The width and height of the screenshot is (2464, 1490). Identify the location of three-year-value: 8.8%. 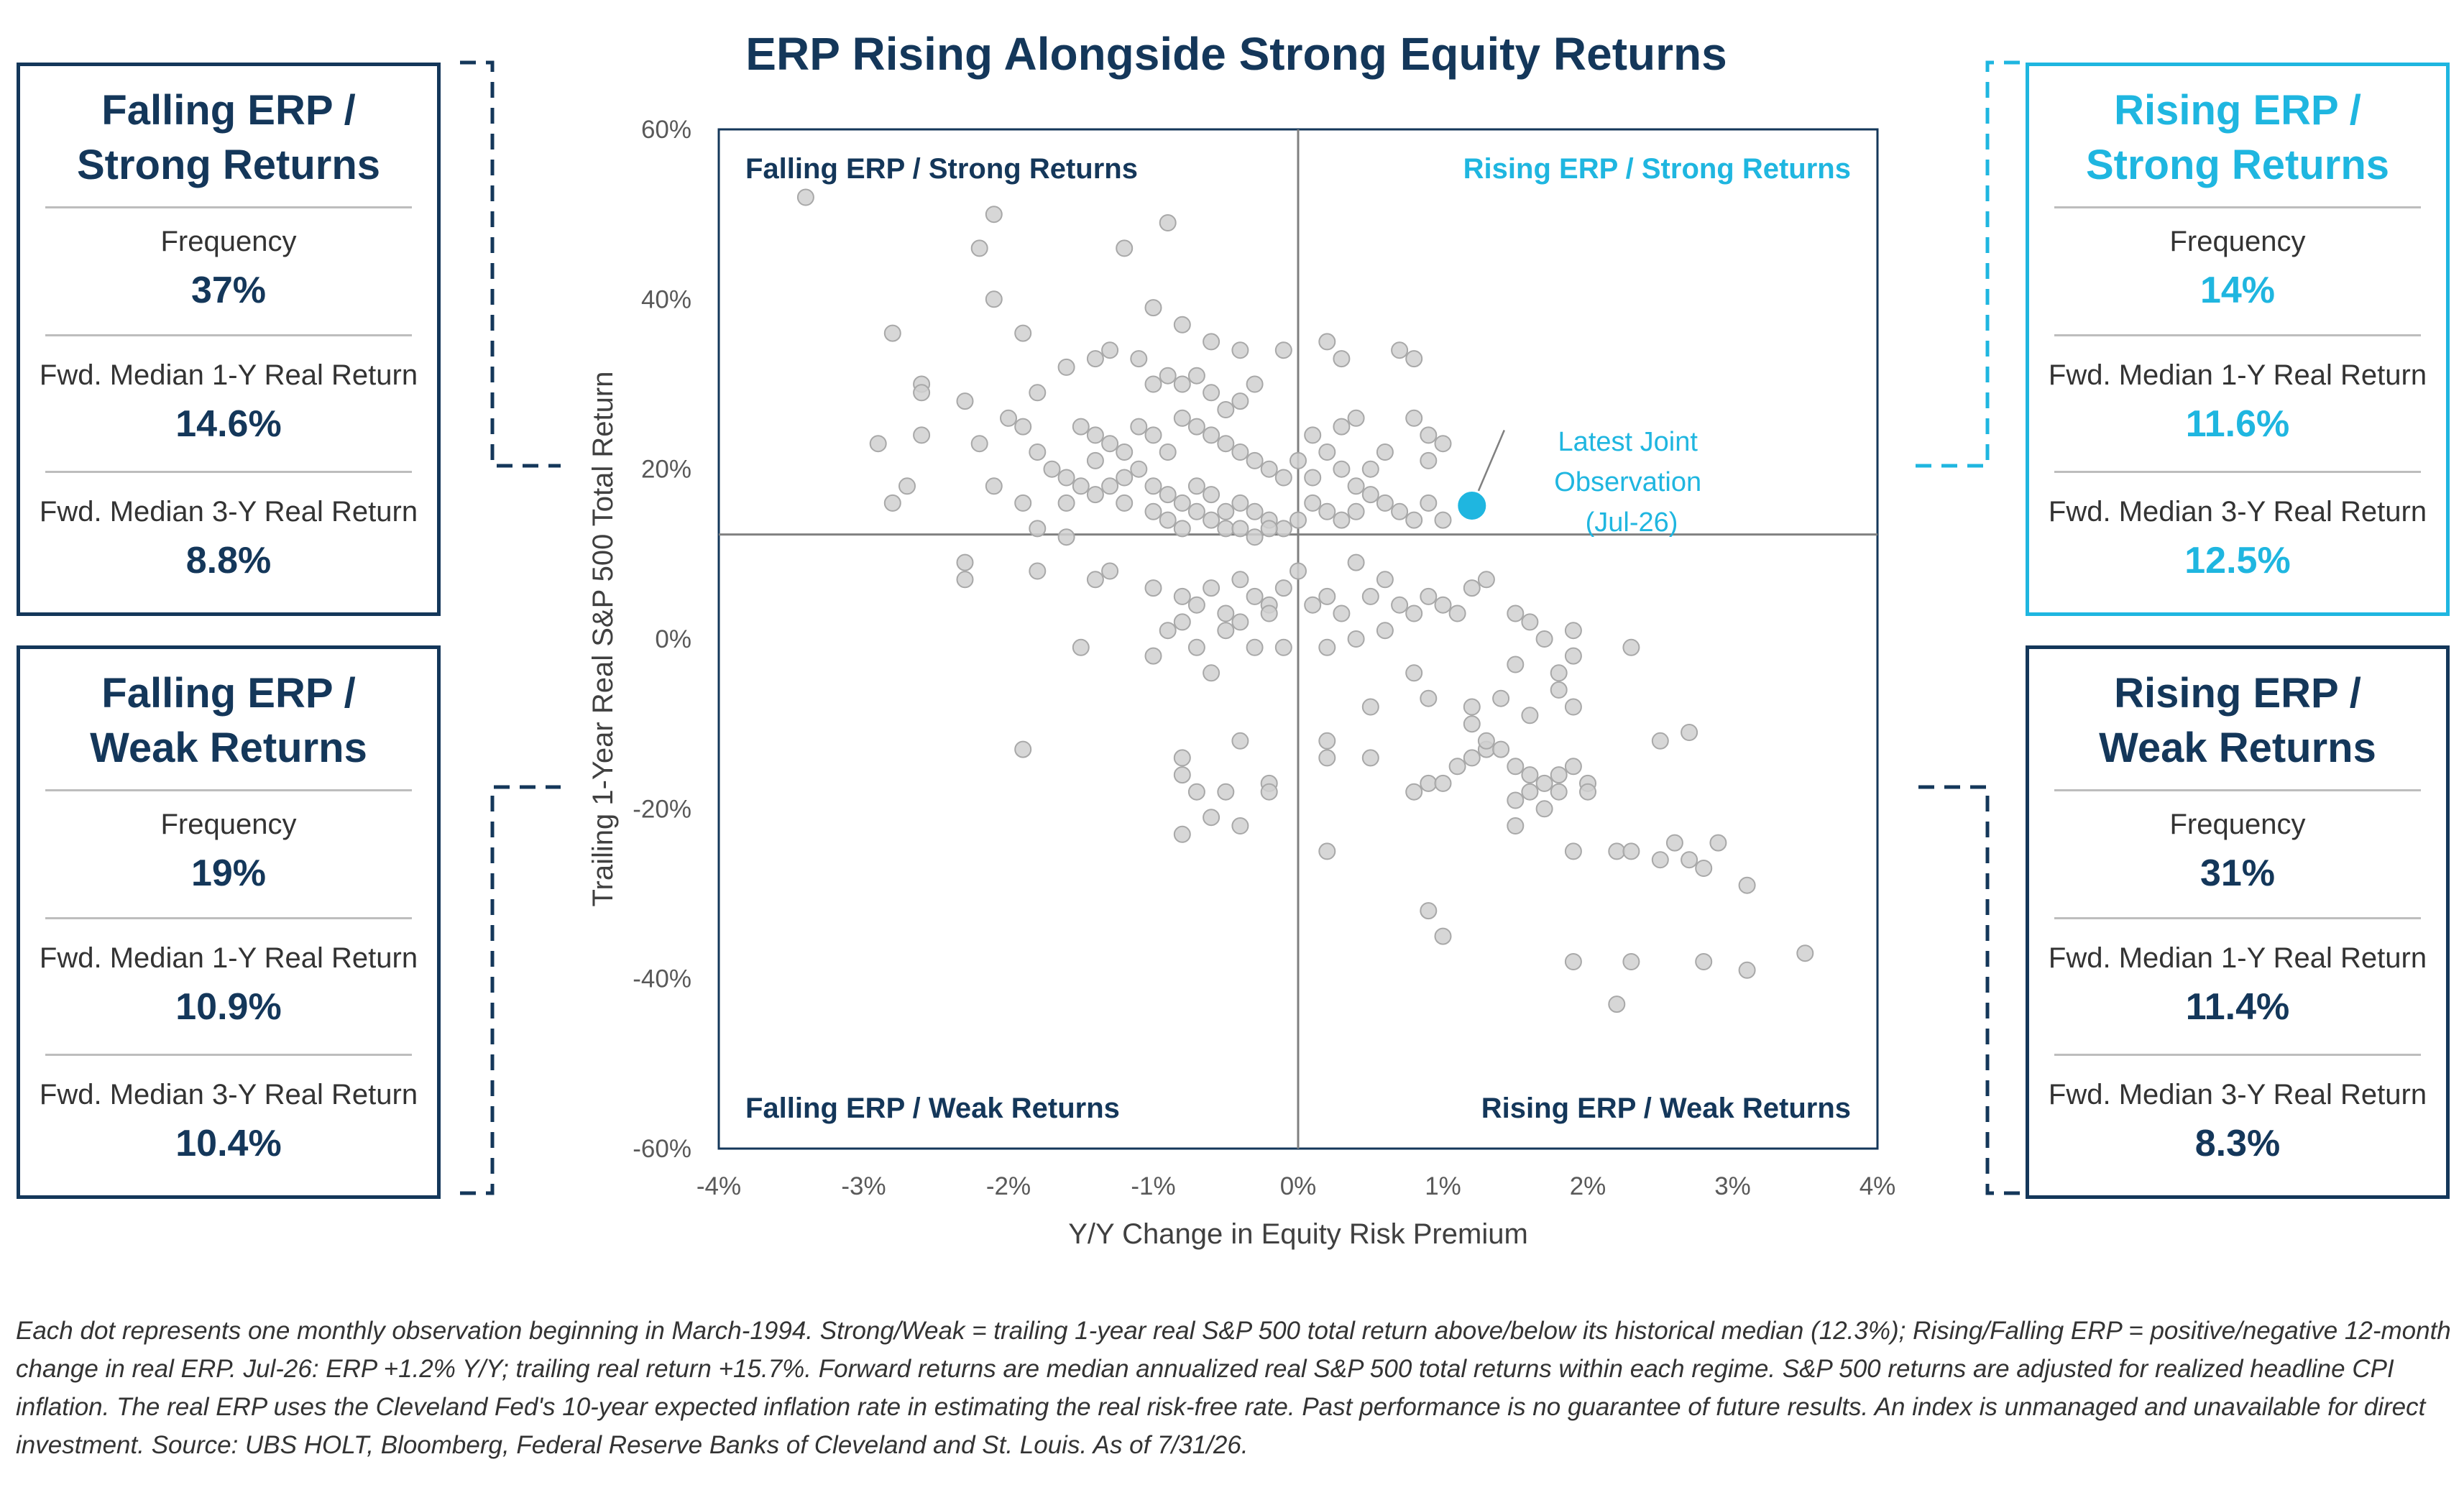
(228, 560).